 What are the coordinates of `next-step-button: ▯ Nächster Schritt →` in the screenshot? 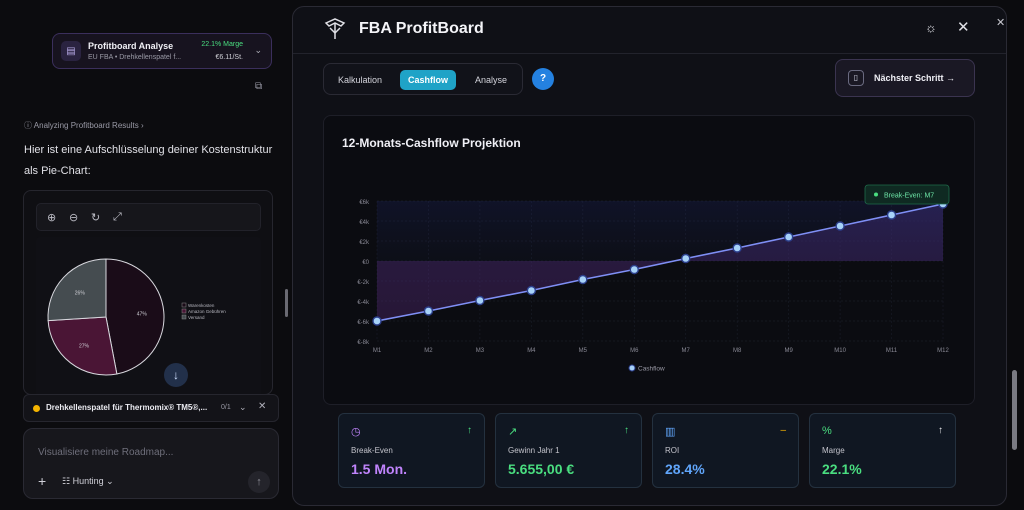 It's located at (905, 78).